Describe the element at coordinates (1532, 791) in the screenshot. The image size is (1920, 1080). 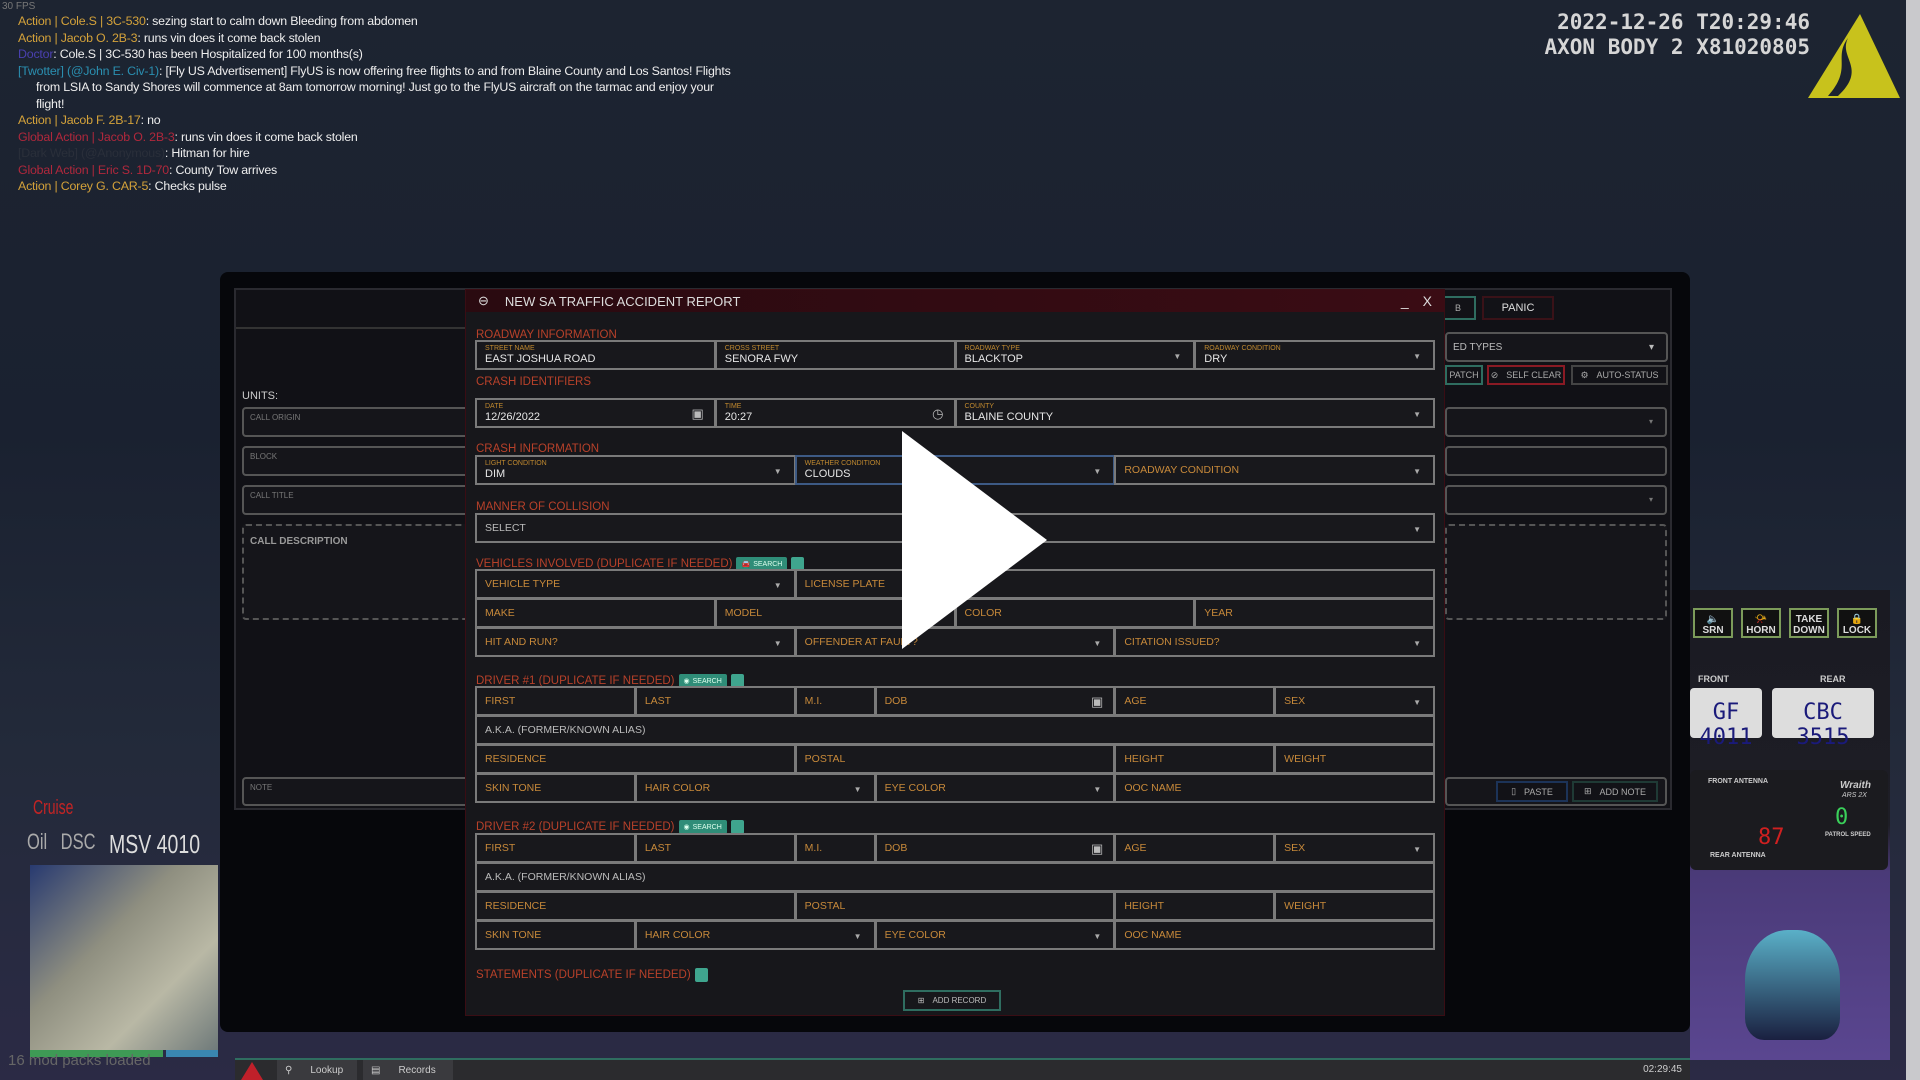
I see `paste-button: ▯ PASTE` at that location.